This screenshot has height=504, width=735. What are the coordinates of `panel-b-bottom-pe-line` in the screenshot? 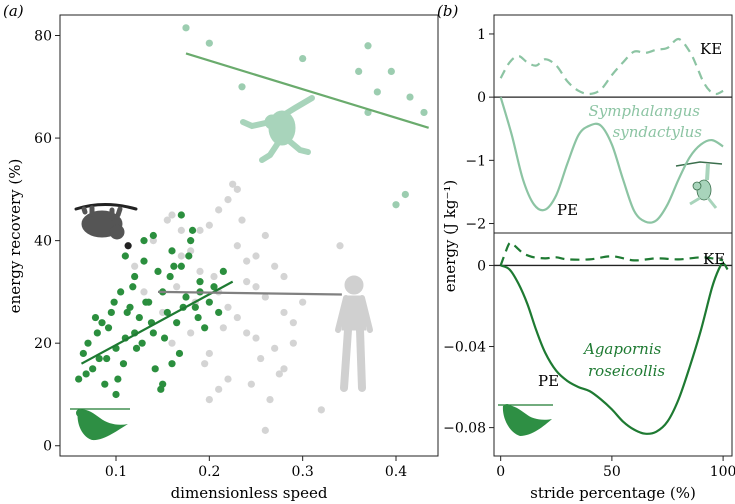 It's located at (614, 348).